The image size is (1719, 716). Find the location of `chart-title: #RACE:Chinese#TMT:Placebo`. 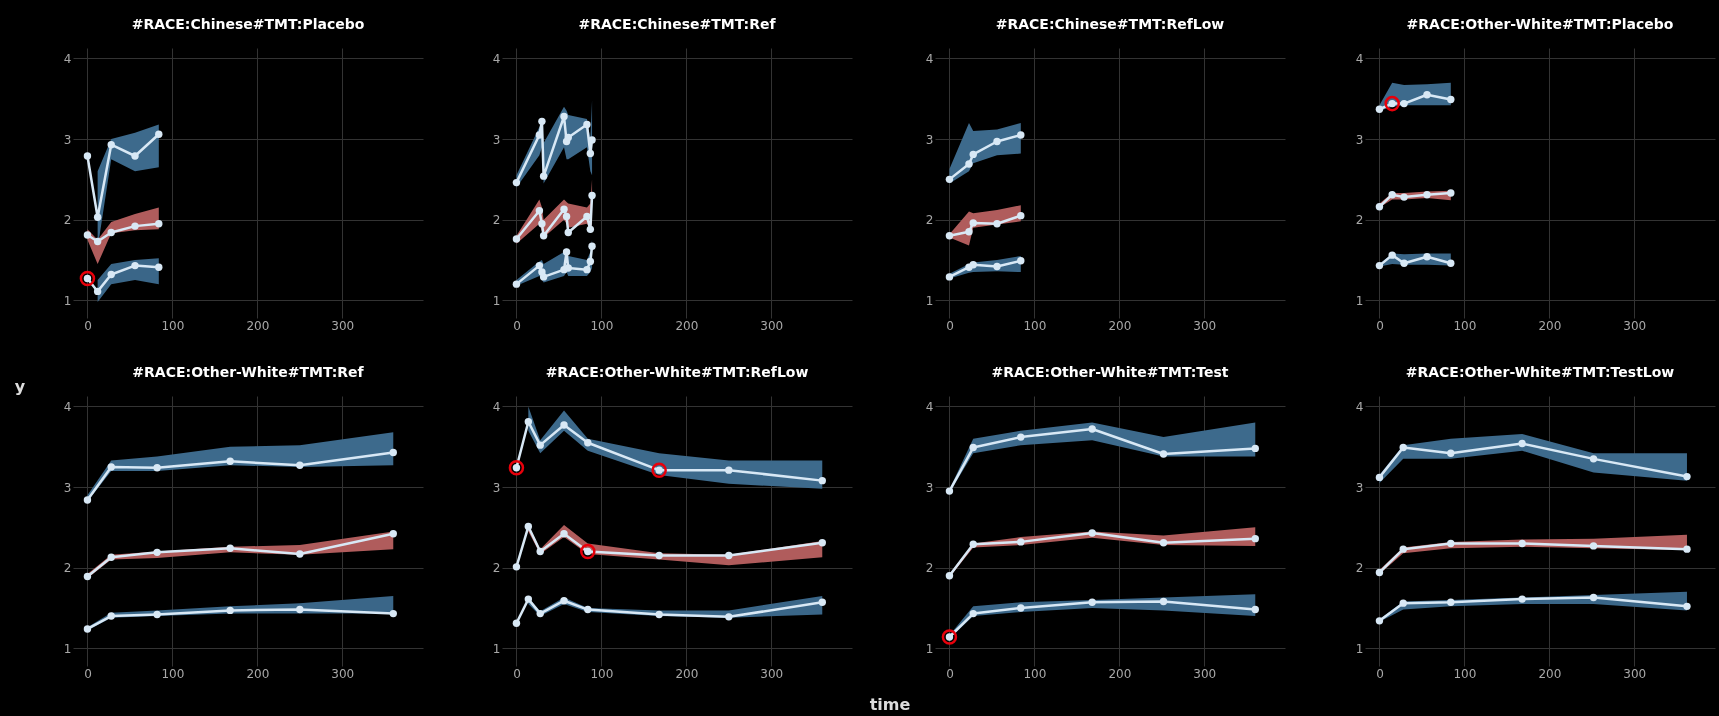

chart-title: #RACE:Chinese#TMT:Placebo is located at coordinates (248, 24).